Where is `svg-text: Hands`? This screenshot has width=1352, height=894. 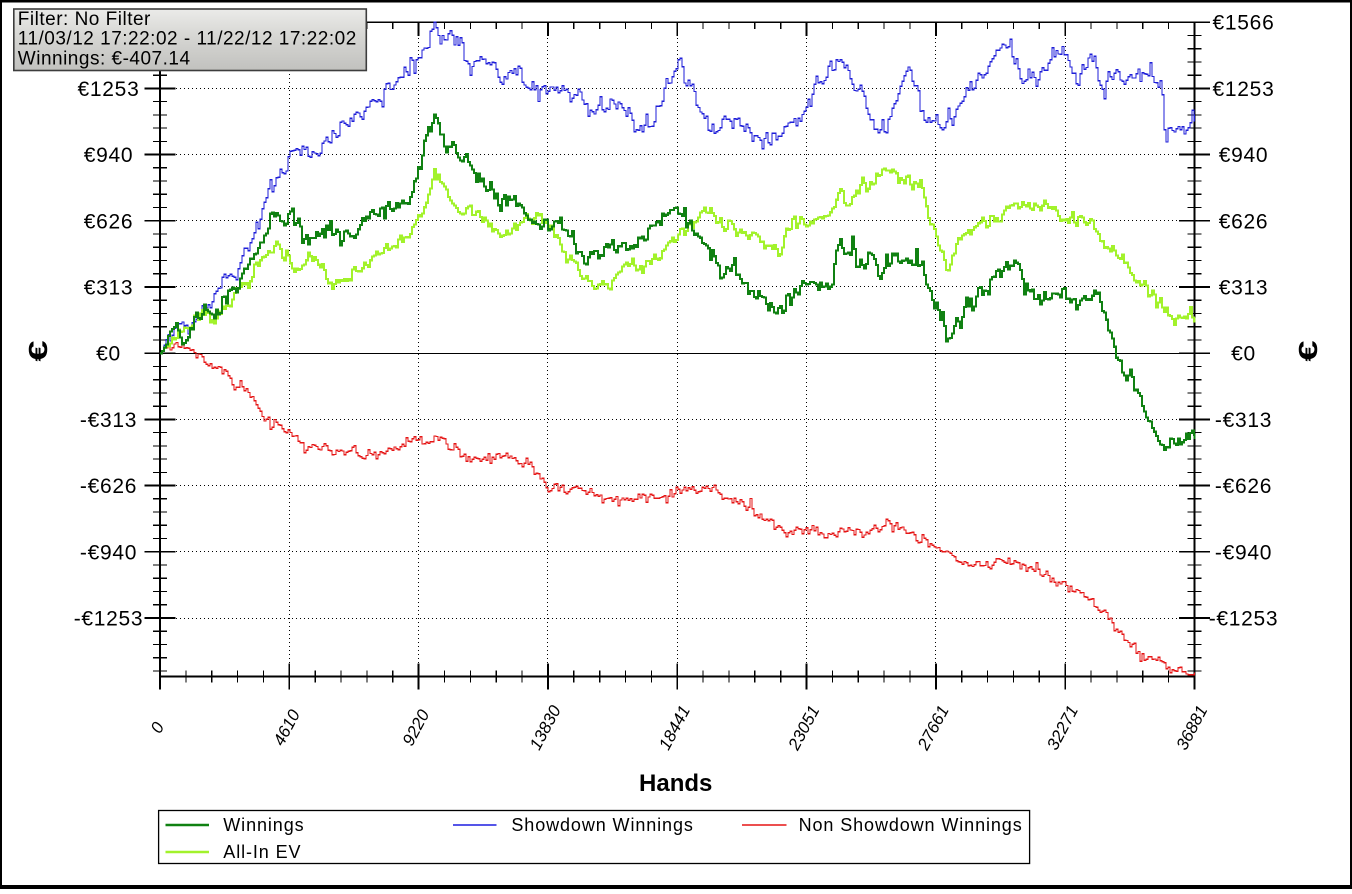
svg-text: Hands is located at coordinates (675, 783).